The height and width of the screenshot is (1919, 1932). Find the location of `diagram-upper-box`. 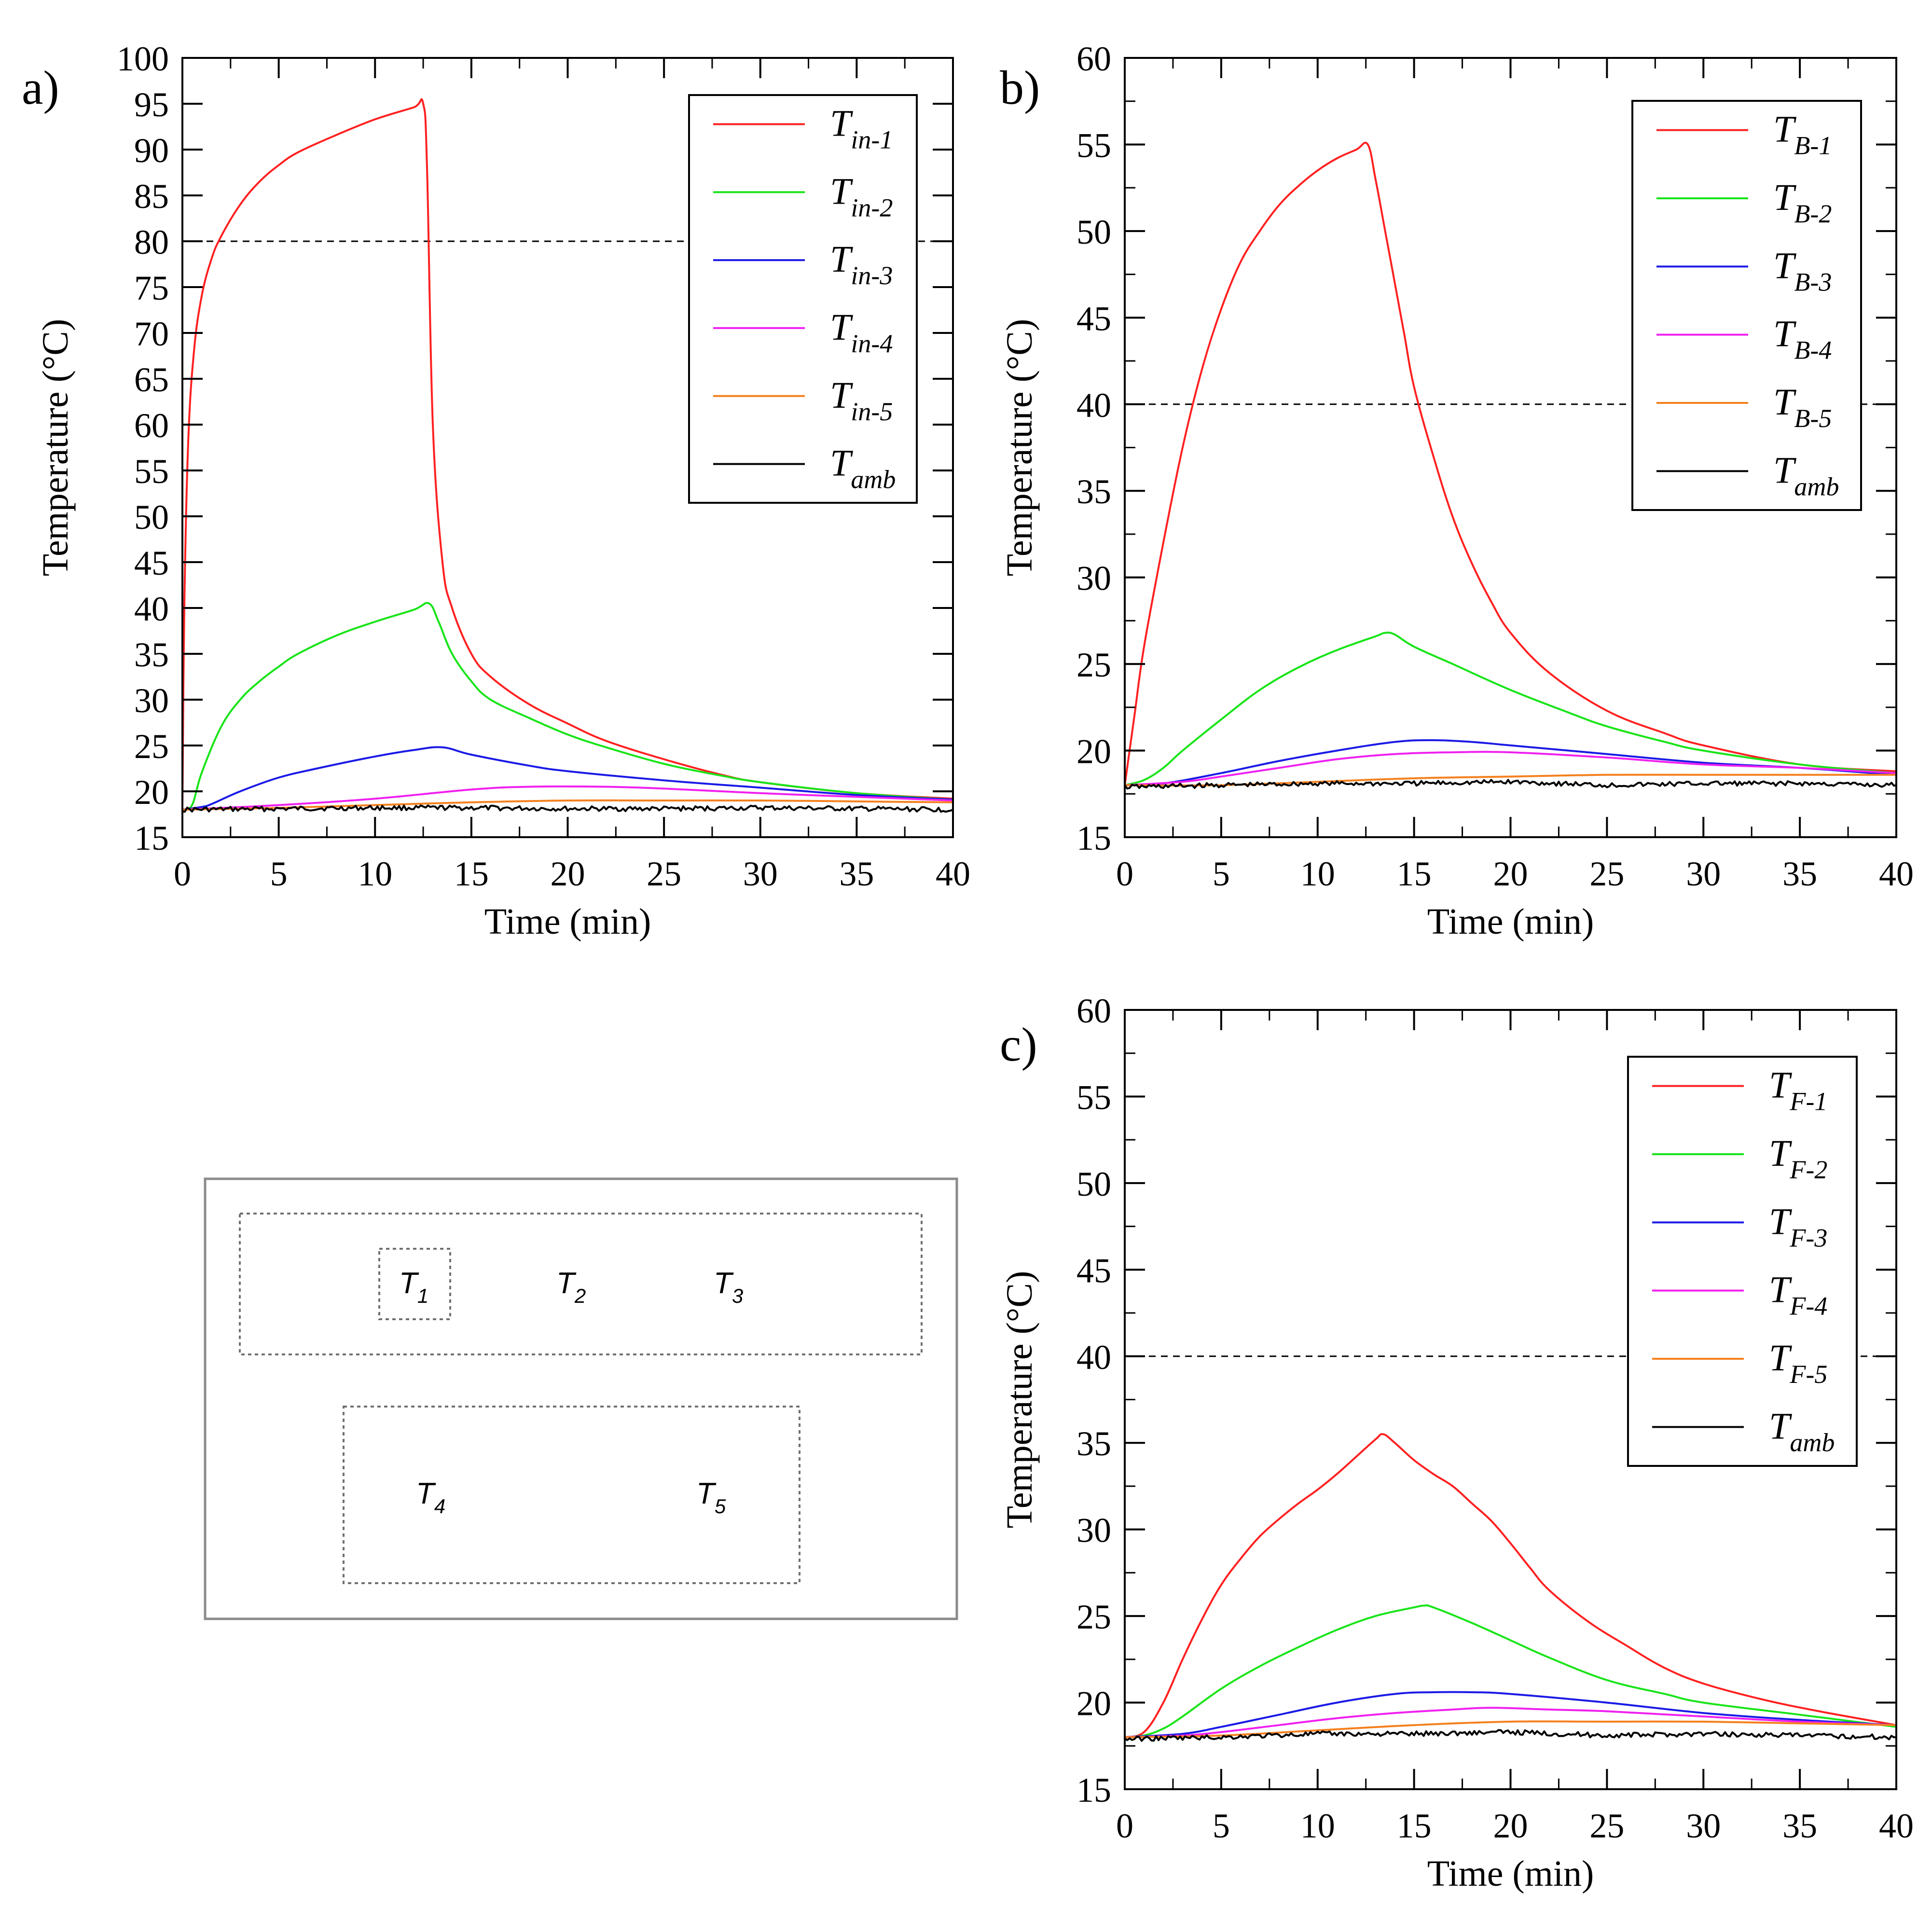

diagram-upper-box is located at coordinates (581, 1284).